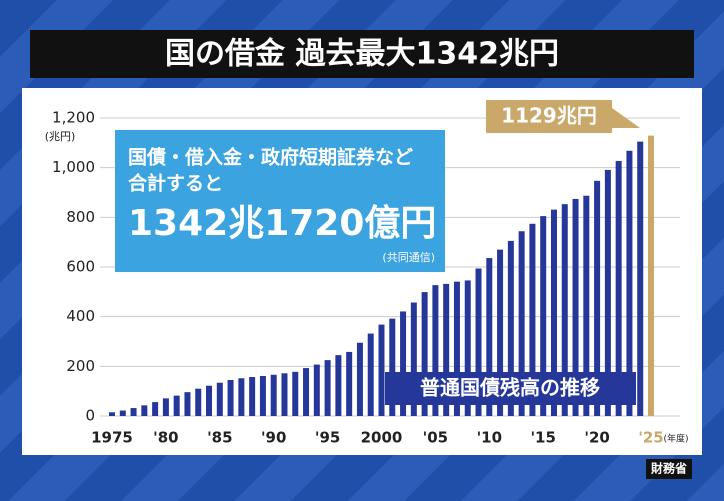 This screenshot has width=724, height=501. I want to click on source: 財務省, so click(668, 468).